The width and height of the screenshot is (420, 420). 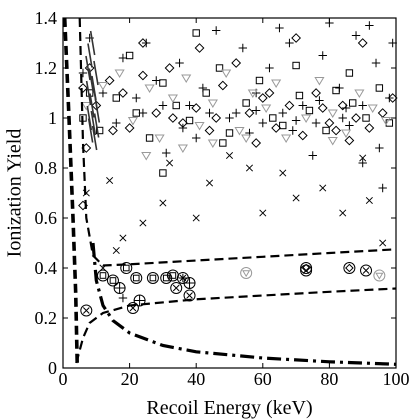 What do you see at coordinates (46, 68) in the screenshot?
I see `y-tick-label: 1.2` at bounding box center [46, 68].